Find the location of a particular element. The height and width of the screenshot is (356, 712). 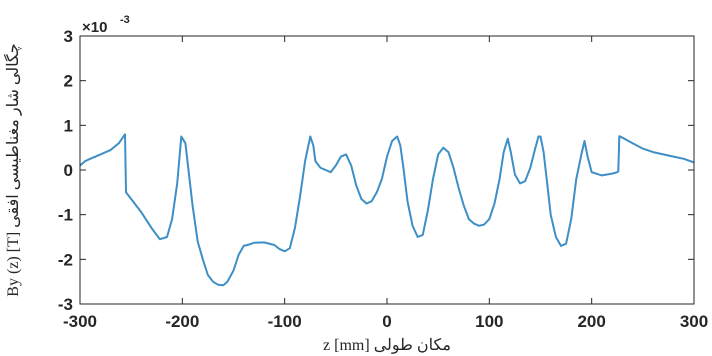

axis-exponent-power: -3 is located at coordinates (125, 20).